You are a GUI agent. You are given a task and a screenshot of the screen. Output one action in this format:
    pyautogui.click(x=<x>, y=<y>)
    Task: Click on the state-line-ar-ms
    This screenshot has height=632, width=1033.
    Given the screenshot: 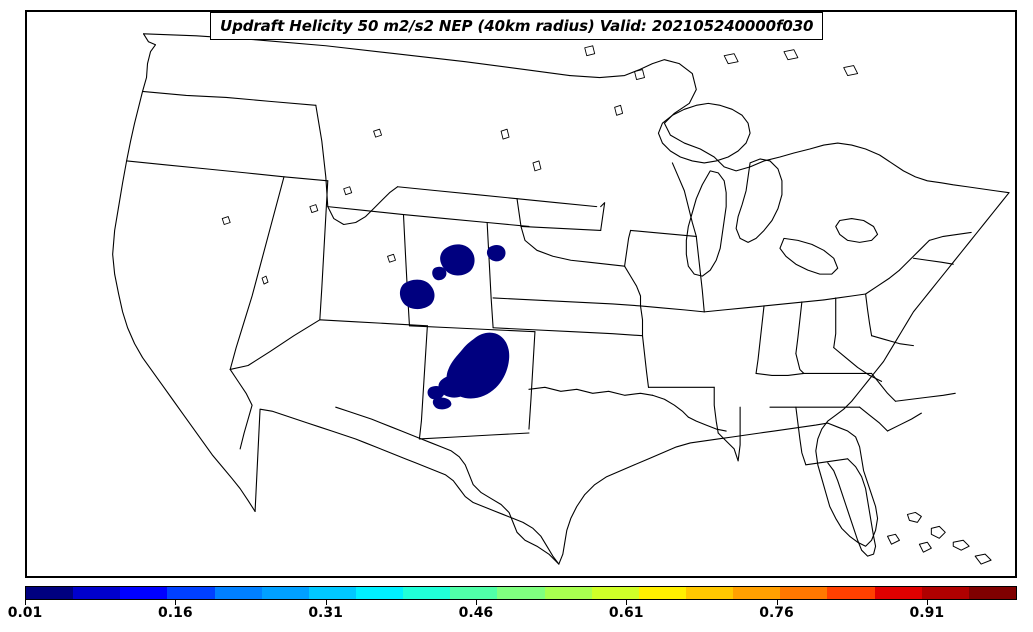 What is the action you would take?
    pyautogui.click(x=716, y=410)
    